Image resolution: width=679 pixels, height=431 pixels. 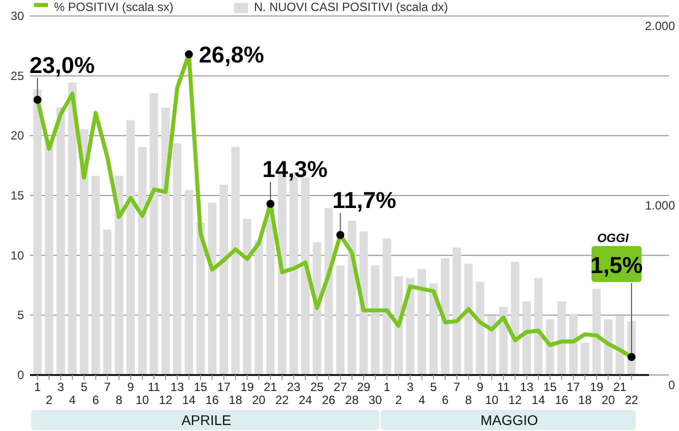 I want to click on data-label: 14,3%, so click(x=295, y=169).